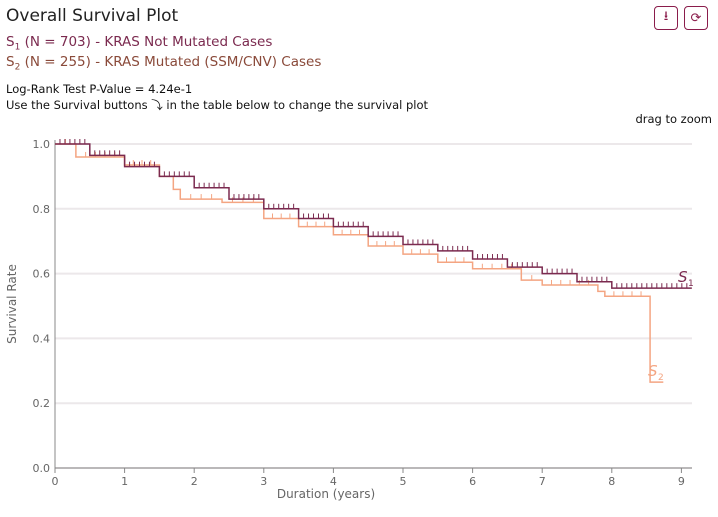 Image resolution: width=718 pixels, height=517 pixels. What do you see at coordinates (403, 481) in the screenshot?
I see `x-tick-label: 5` at bounding box center [403, 481].